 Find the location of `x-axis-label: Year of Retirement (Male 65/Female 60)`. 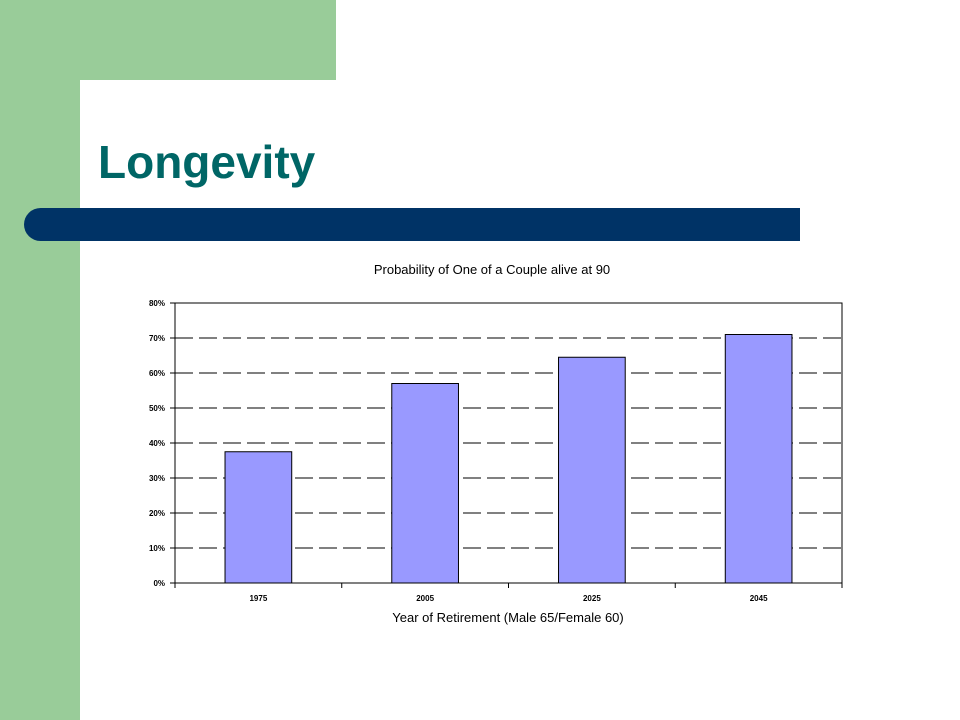

x-axis-label: Year of Retirement (Male 65/Female 60) is located at coordinates (507, 617).